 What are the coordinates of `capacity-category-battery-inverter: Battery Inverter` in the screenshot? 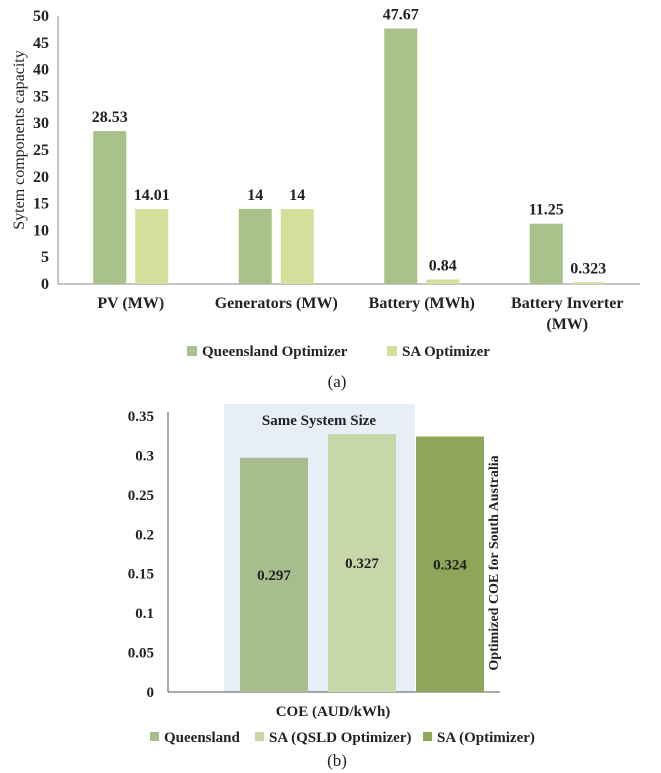 It's located at (567, 303).